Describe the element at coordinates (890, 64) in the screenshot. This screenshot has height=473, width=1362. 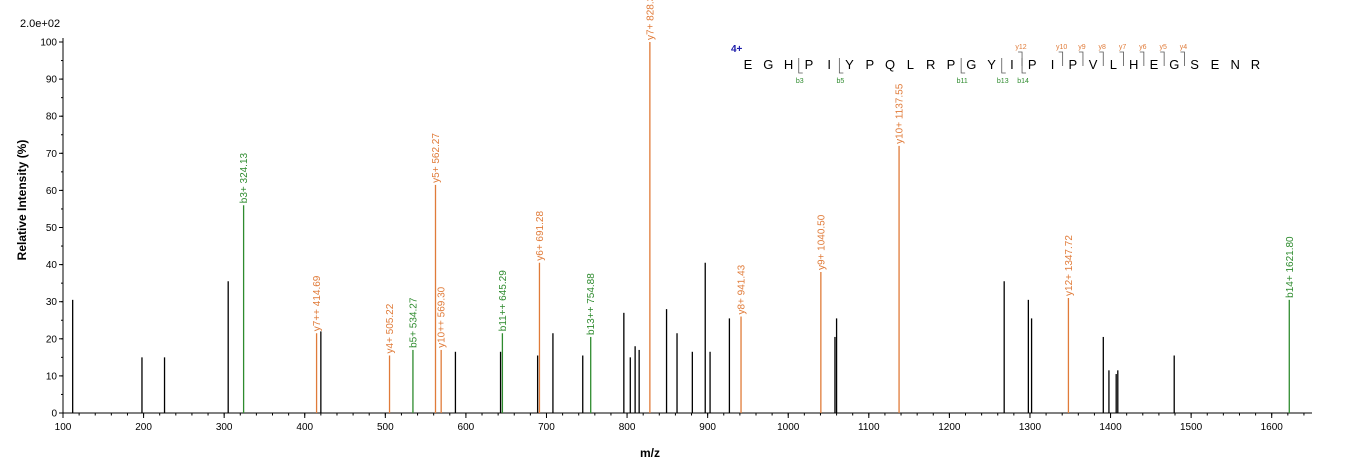
I see `sequence-residue: Q` at that location.